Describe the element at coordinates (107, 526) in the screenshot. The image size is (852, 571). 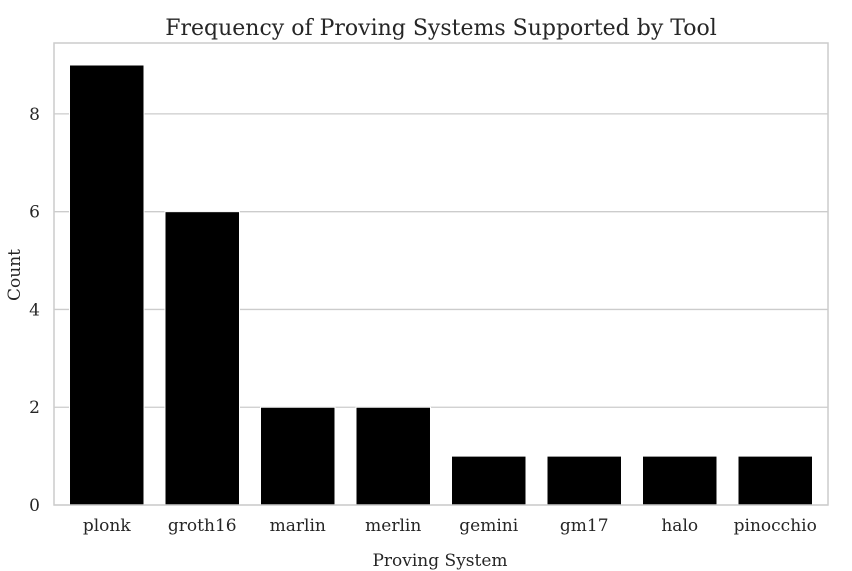
I see `x-tick-label-plonk: plonk` at that location.